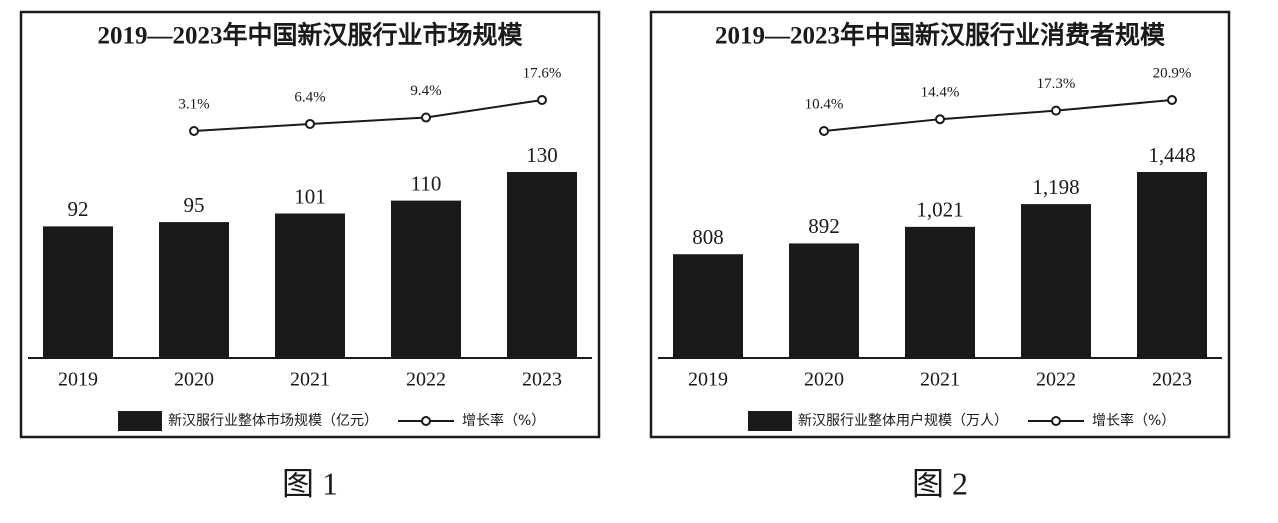 This screenshot has width=1278, height=523. What do you see at coordinates (1172, 73) in the screenshot?
I see `growth-value-label: 20.9%` at bounding box center [1172, 73].